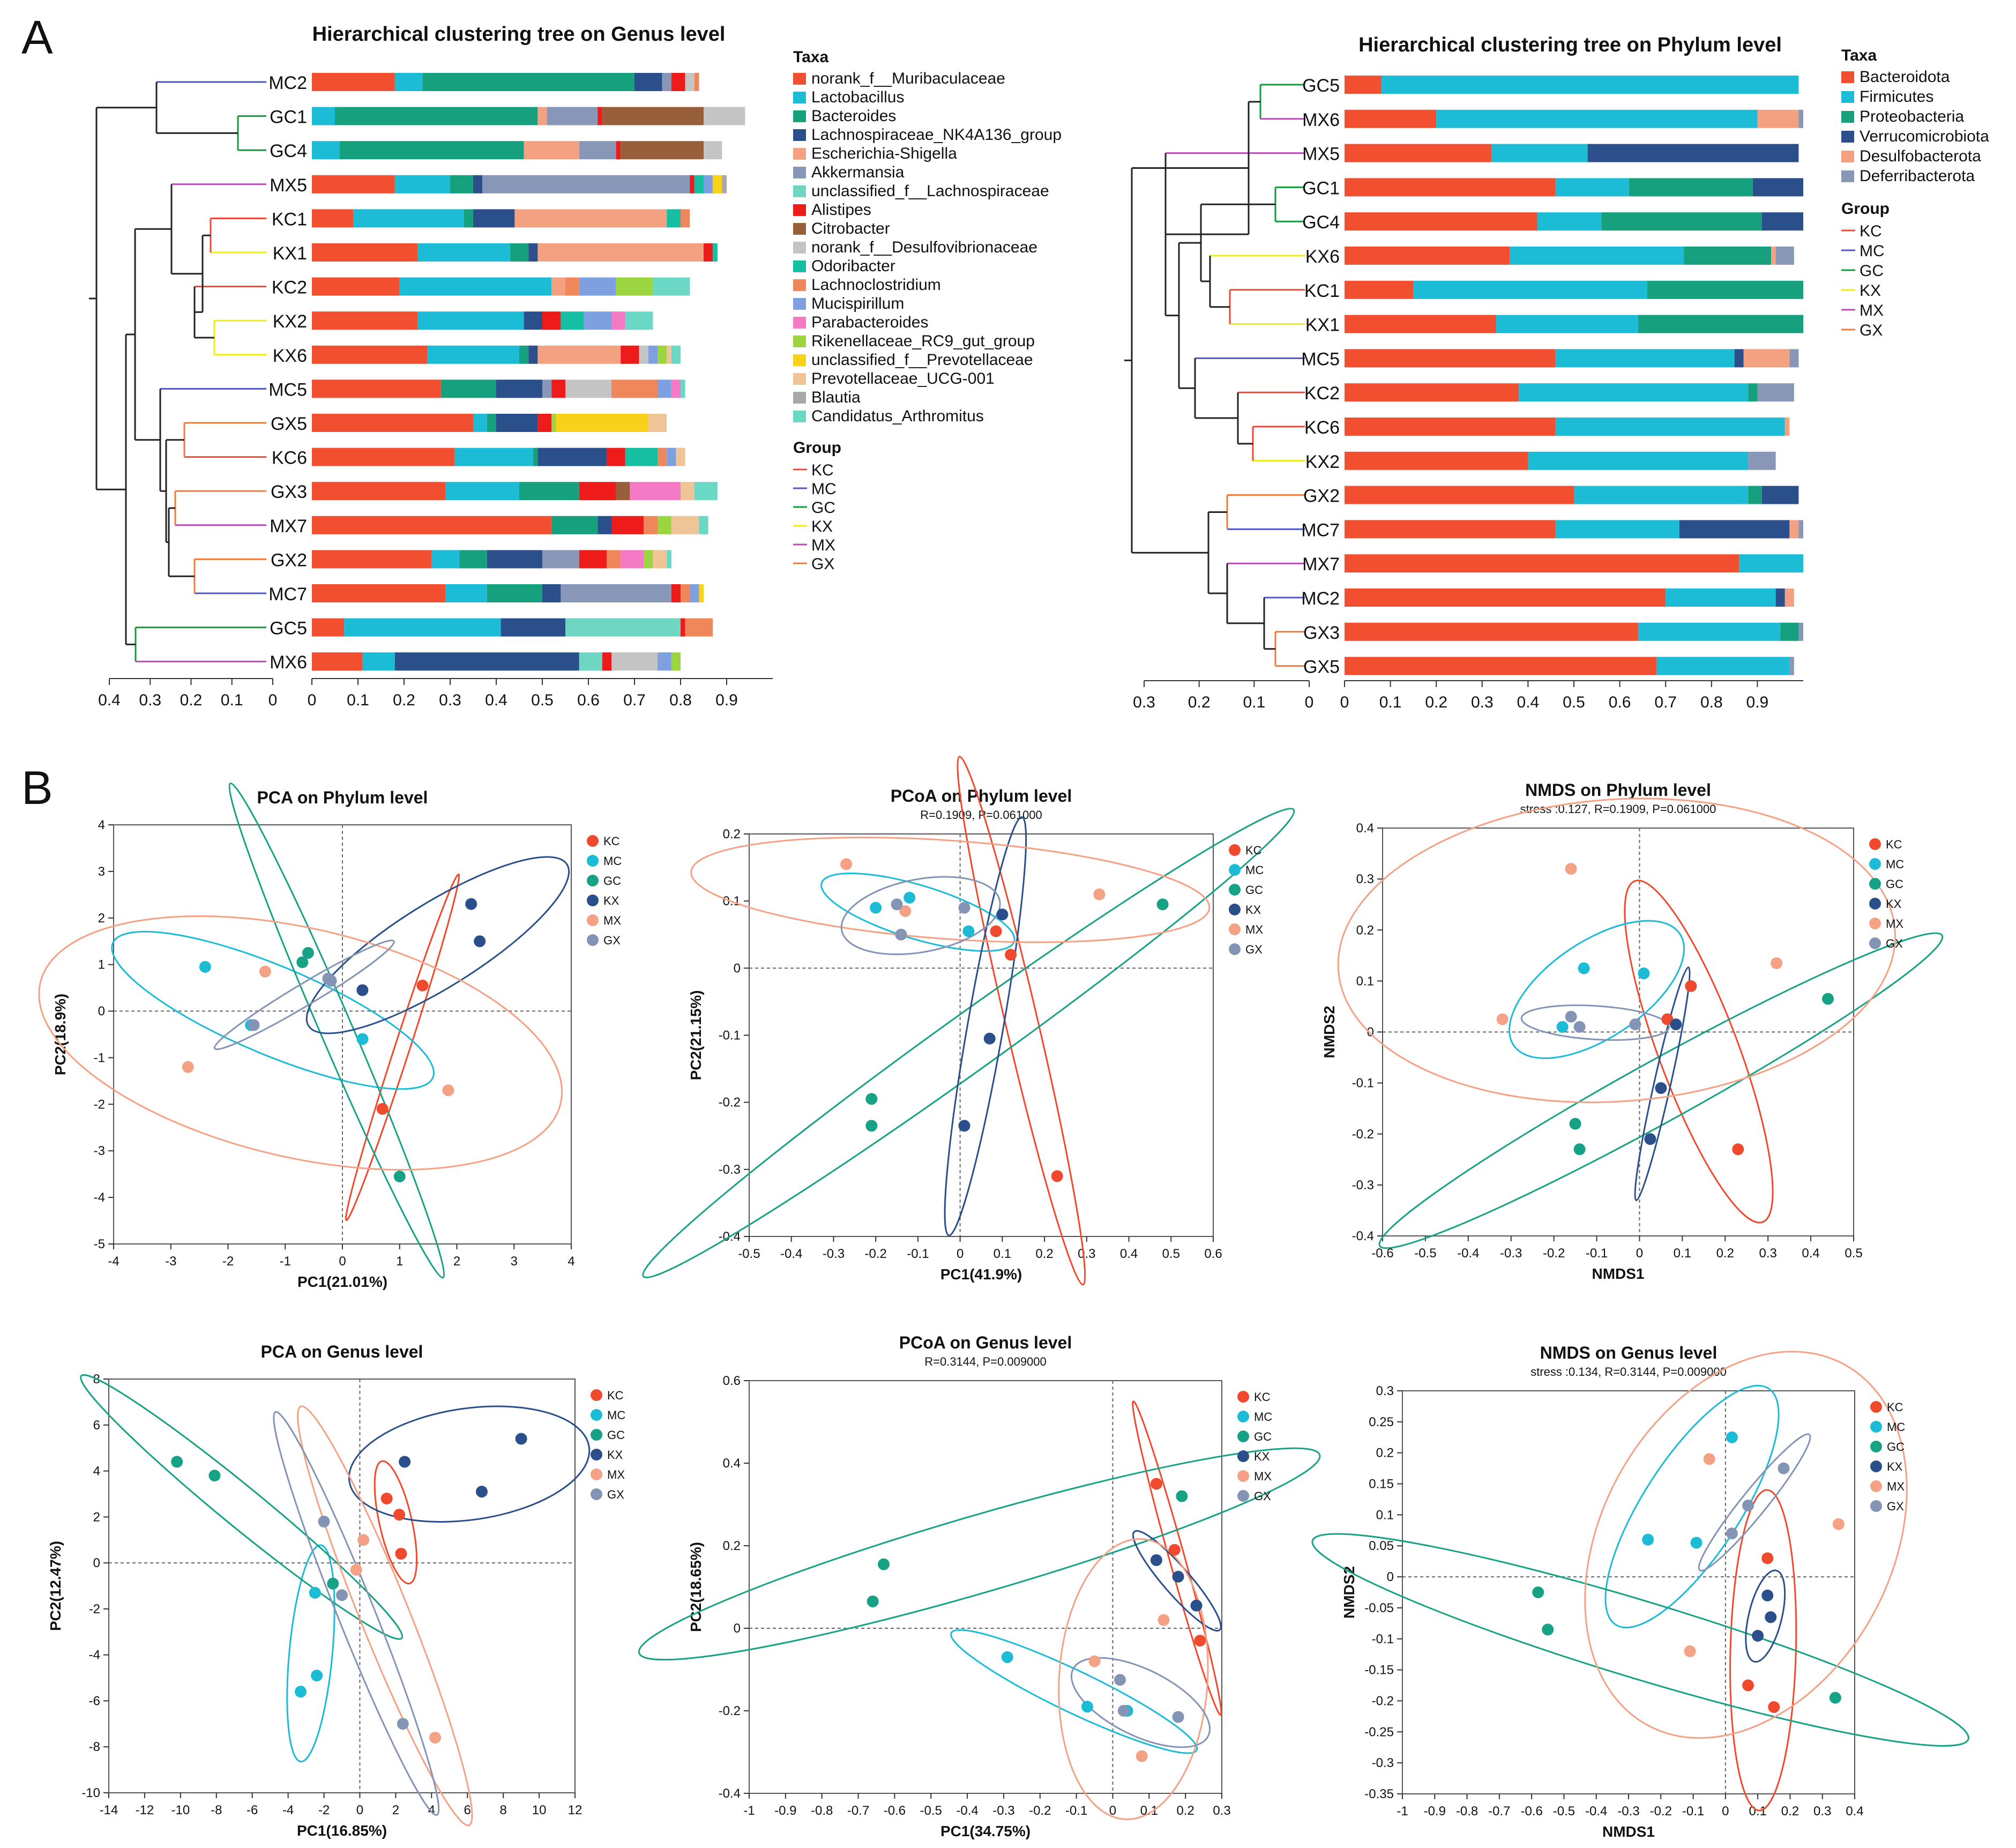 The image size is (2016, 1848). What do you see at coordinates (37, 37) in the screenshot?
I see `panel-label-a: A` at bounding box center [37, 37].